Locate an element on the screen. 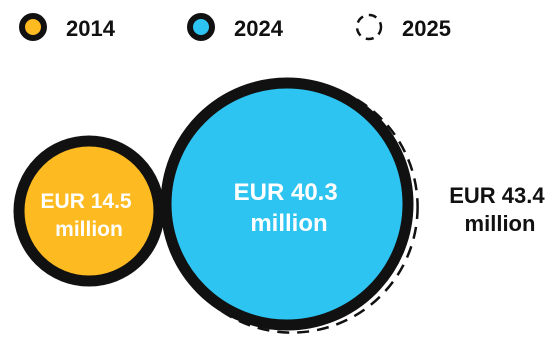 The height and width of the screenshot is (341, 560). value-label-2024-line1: EUR 40.3 is located at coordinates (286, 192).